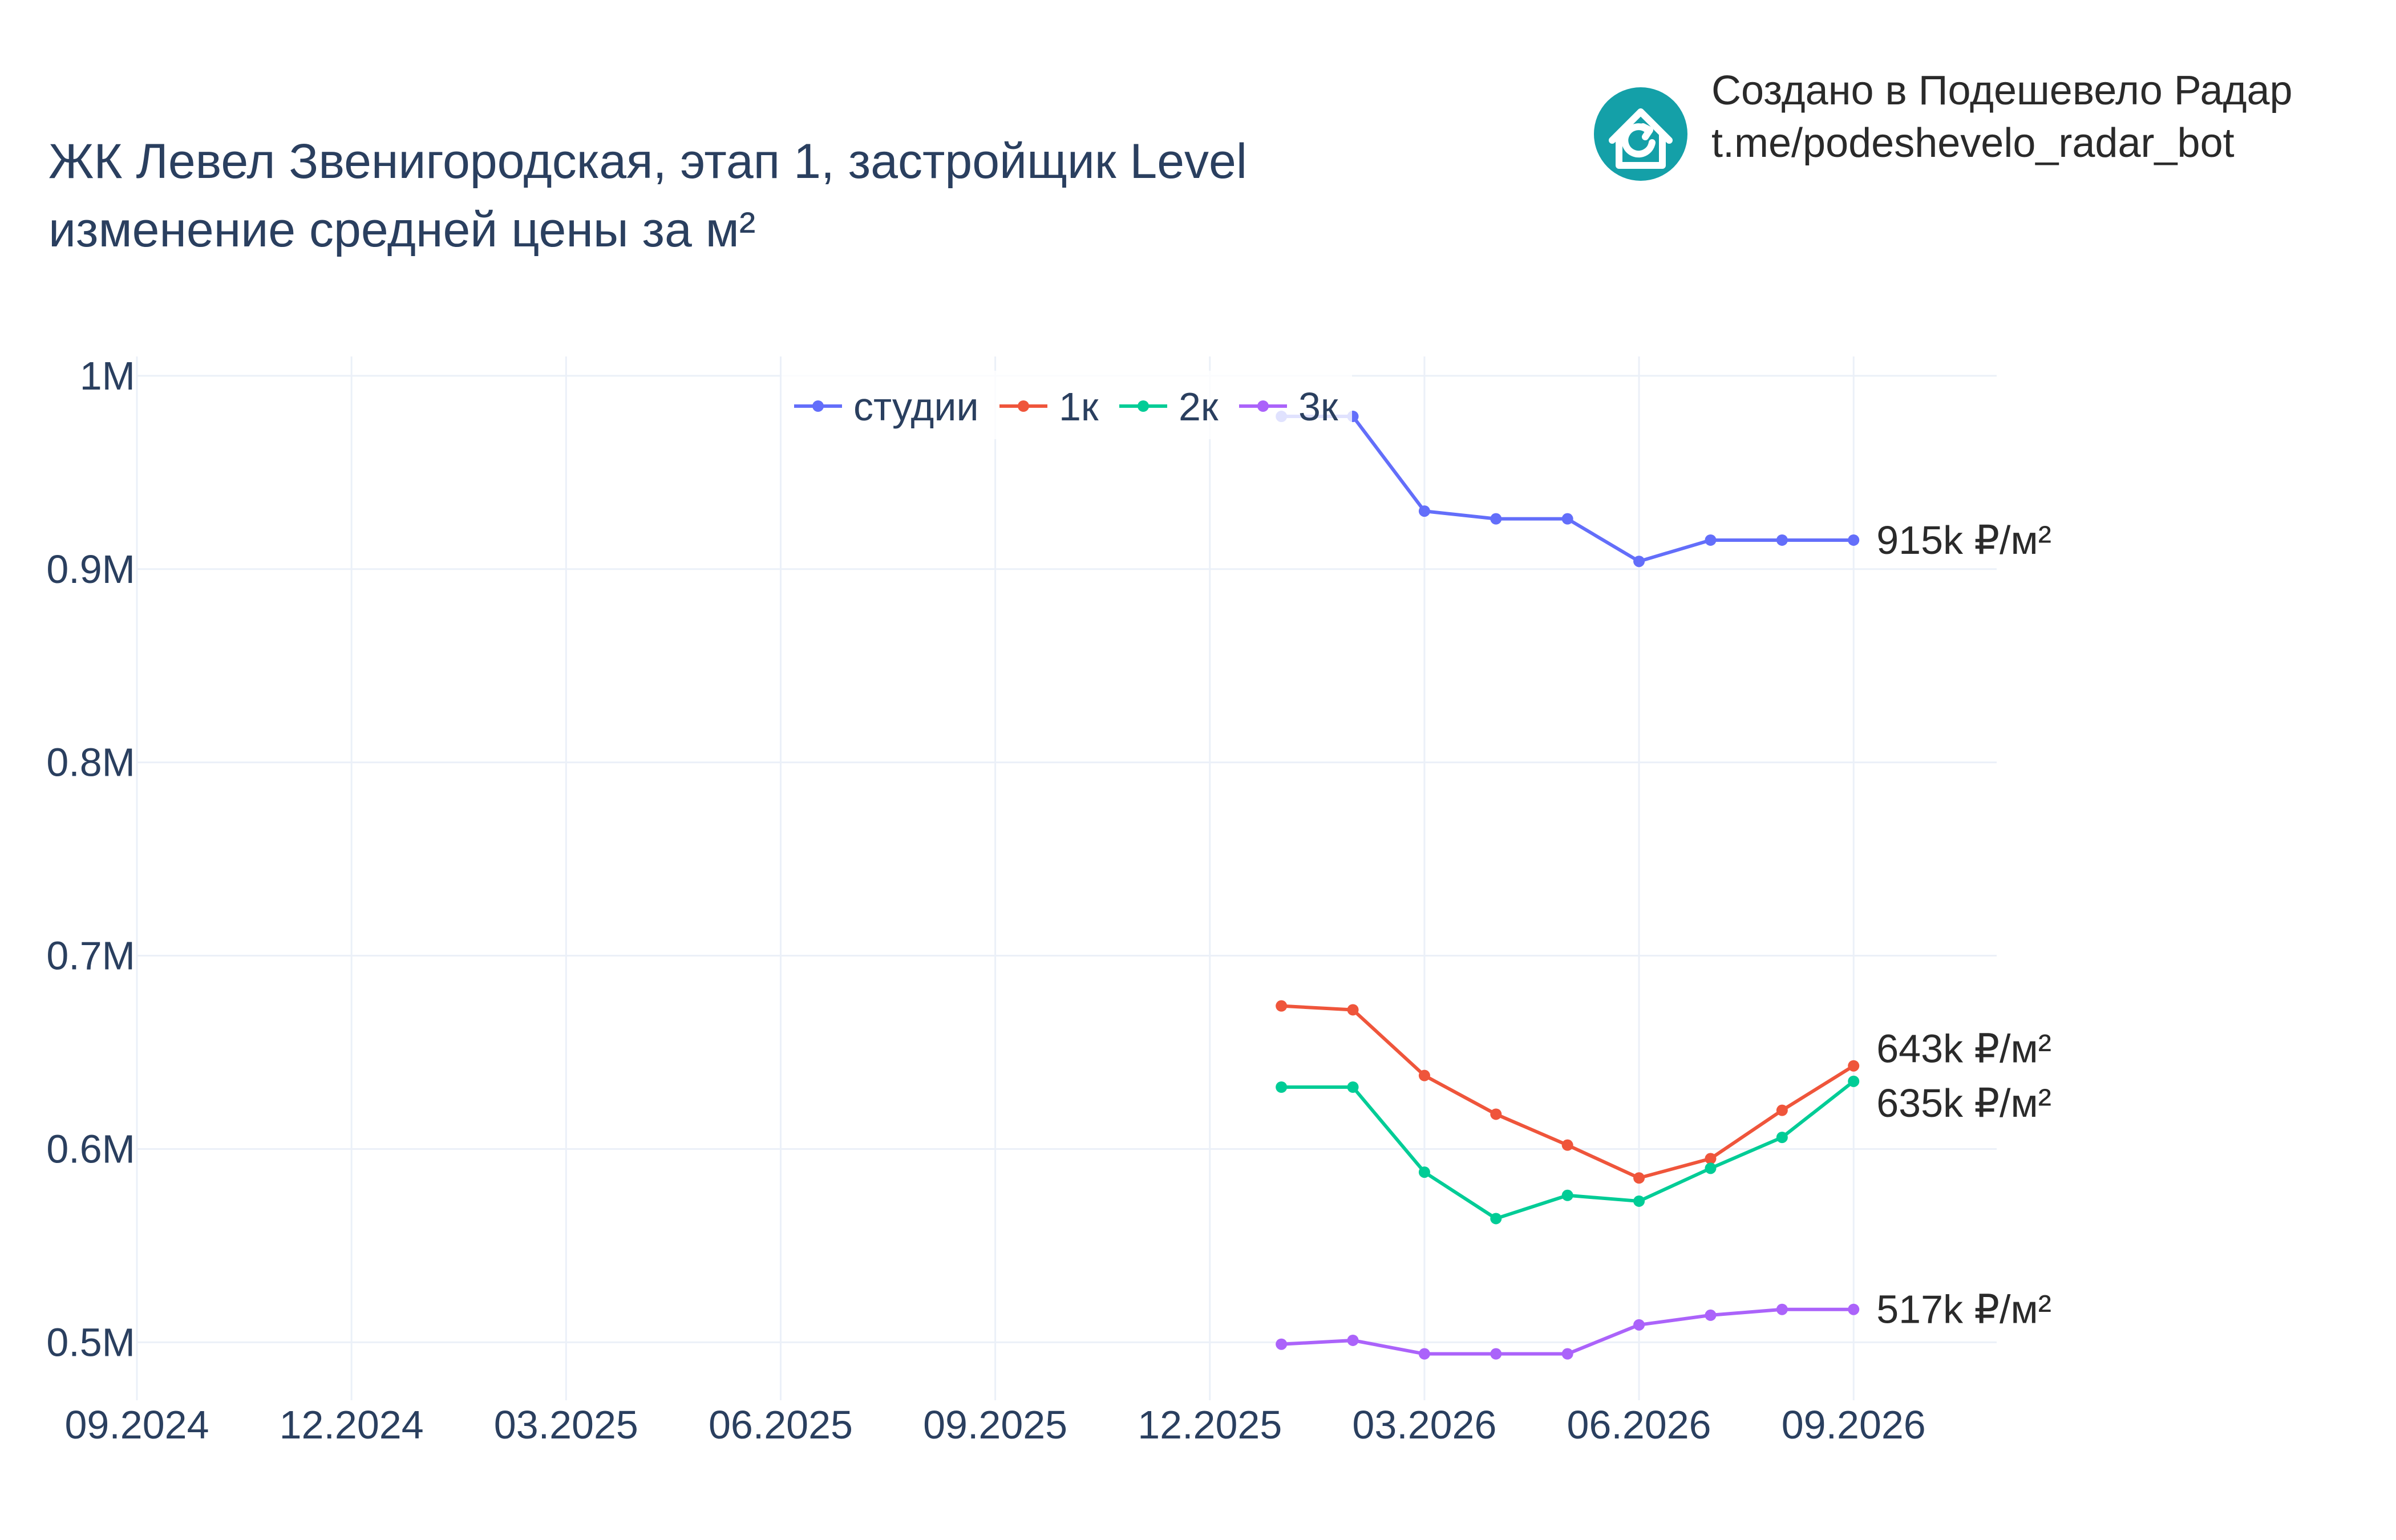  Describe the element at coordinates (916, 407) in the screenshot. I see `legend-label: студии` at that location.